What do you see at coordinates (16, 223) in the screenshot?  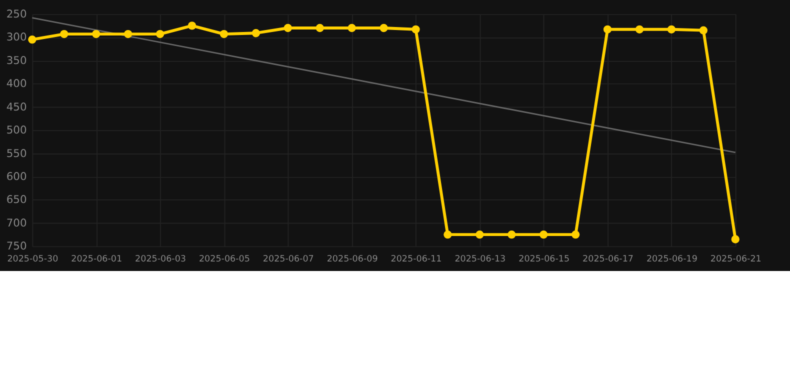 I see `y-tick-label: 700` at bounding box center [16, 223].